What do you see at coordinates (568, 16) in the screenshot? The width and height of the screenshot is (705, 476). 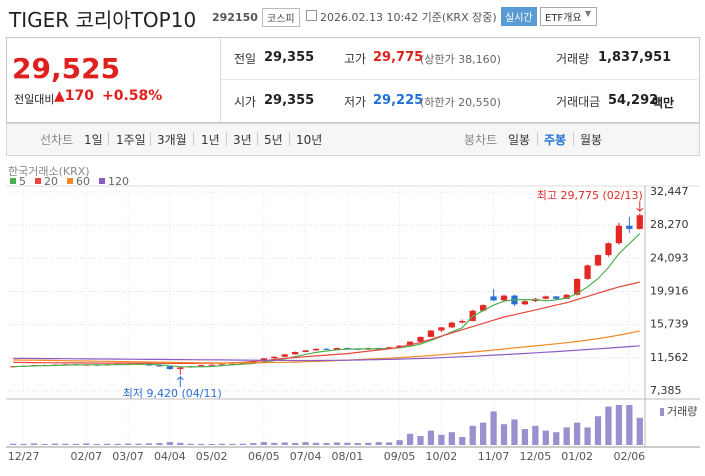 I see `etf-menu: ETF개요` at bounding box center [568, 16].